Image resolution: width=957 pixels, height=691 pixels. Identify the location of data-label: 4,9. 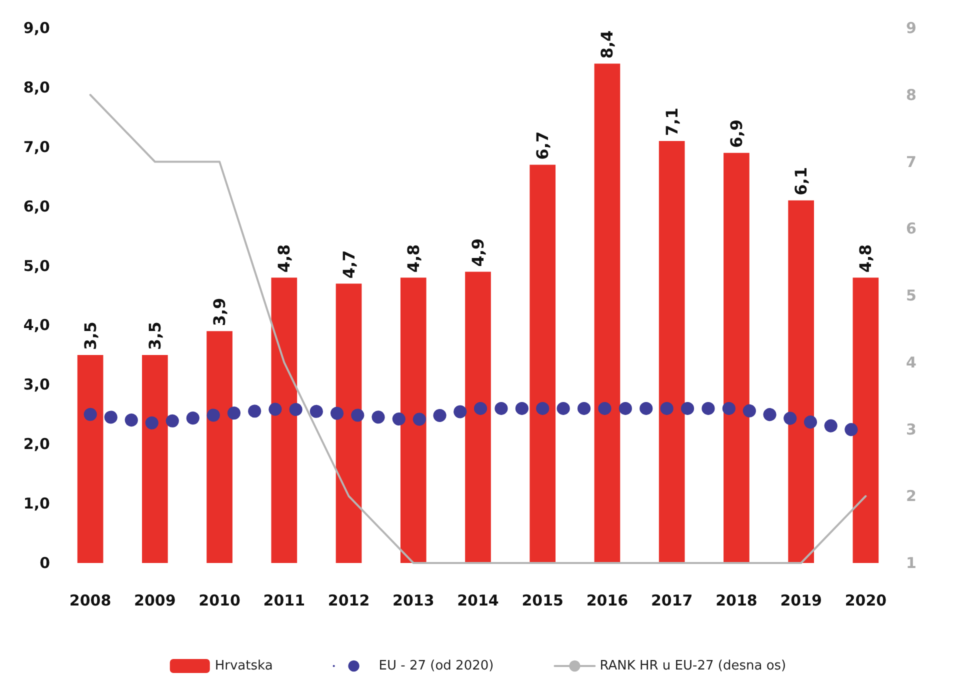
(478, 252).